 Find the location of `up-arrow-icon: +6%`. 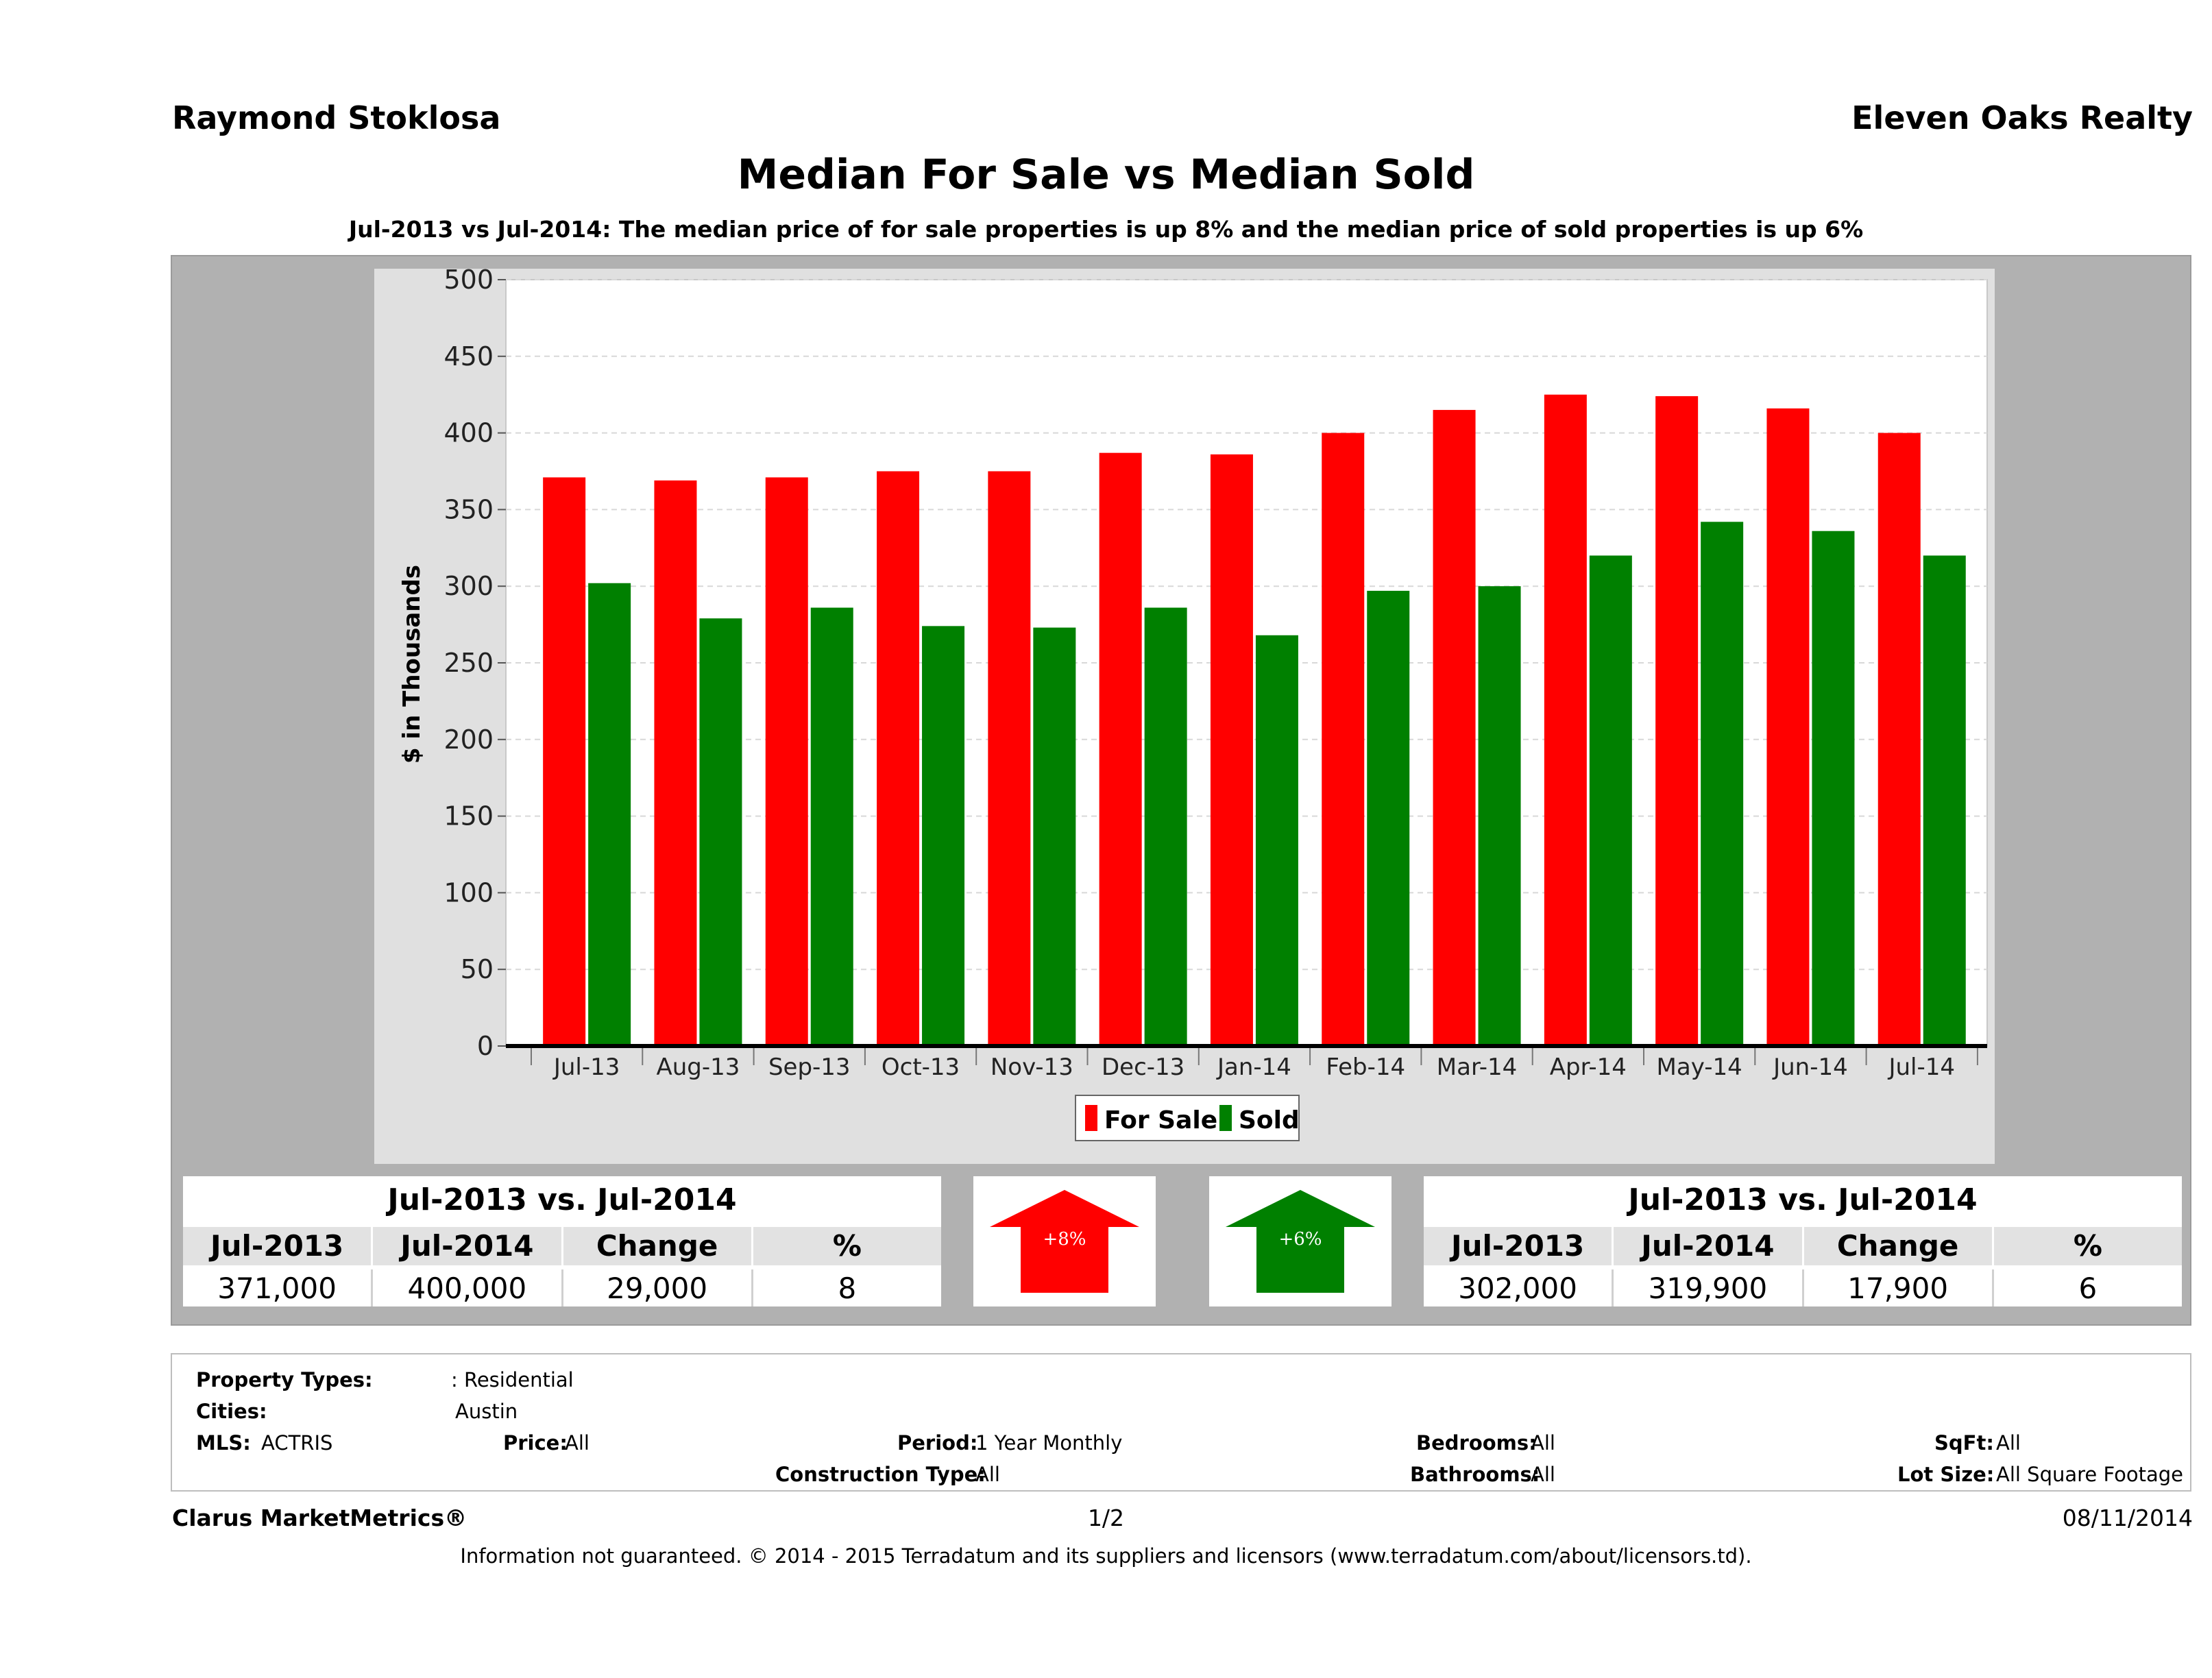

up-arrow-icon: +6% is located at coordinates (1300, 1241).